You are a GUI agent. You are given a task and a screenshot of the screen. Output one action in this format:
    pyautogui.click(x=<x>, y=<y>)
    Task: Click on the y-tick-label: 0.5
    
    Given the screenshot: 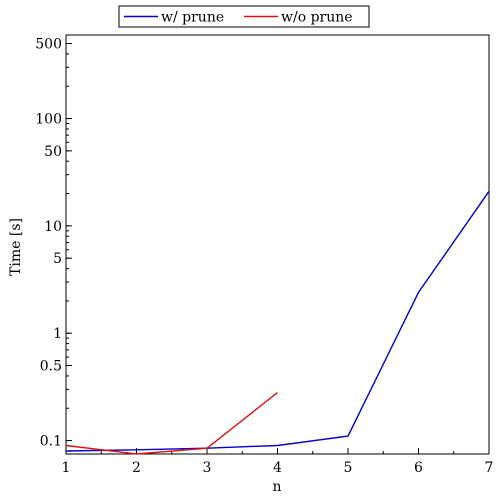 What is the action you would take?
    pyautogui.click(x=51, y=367)
    